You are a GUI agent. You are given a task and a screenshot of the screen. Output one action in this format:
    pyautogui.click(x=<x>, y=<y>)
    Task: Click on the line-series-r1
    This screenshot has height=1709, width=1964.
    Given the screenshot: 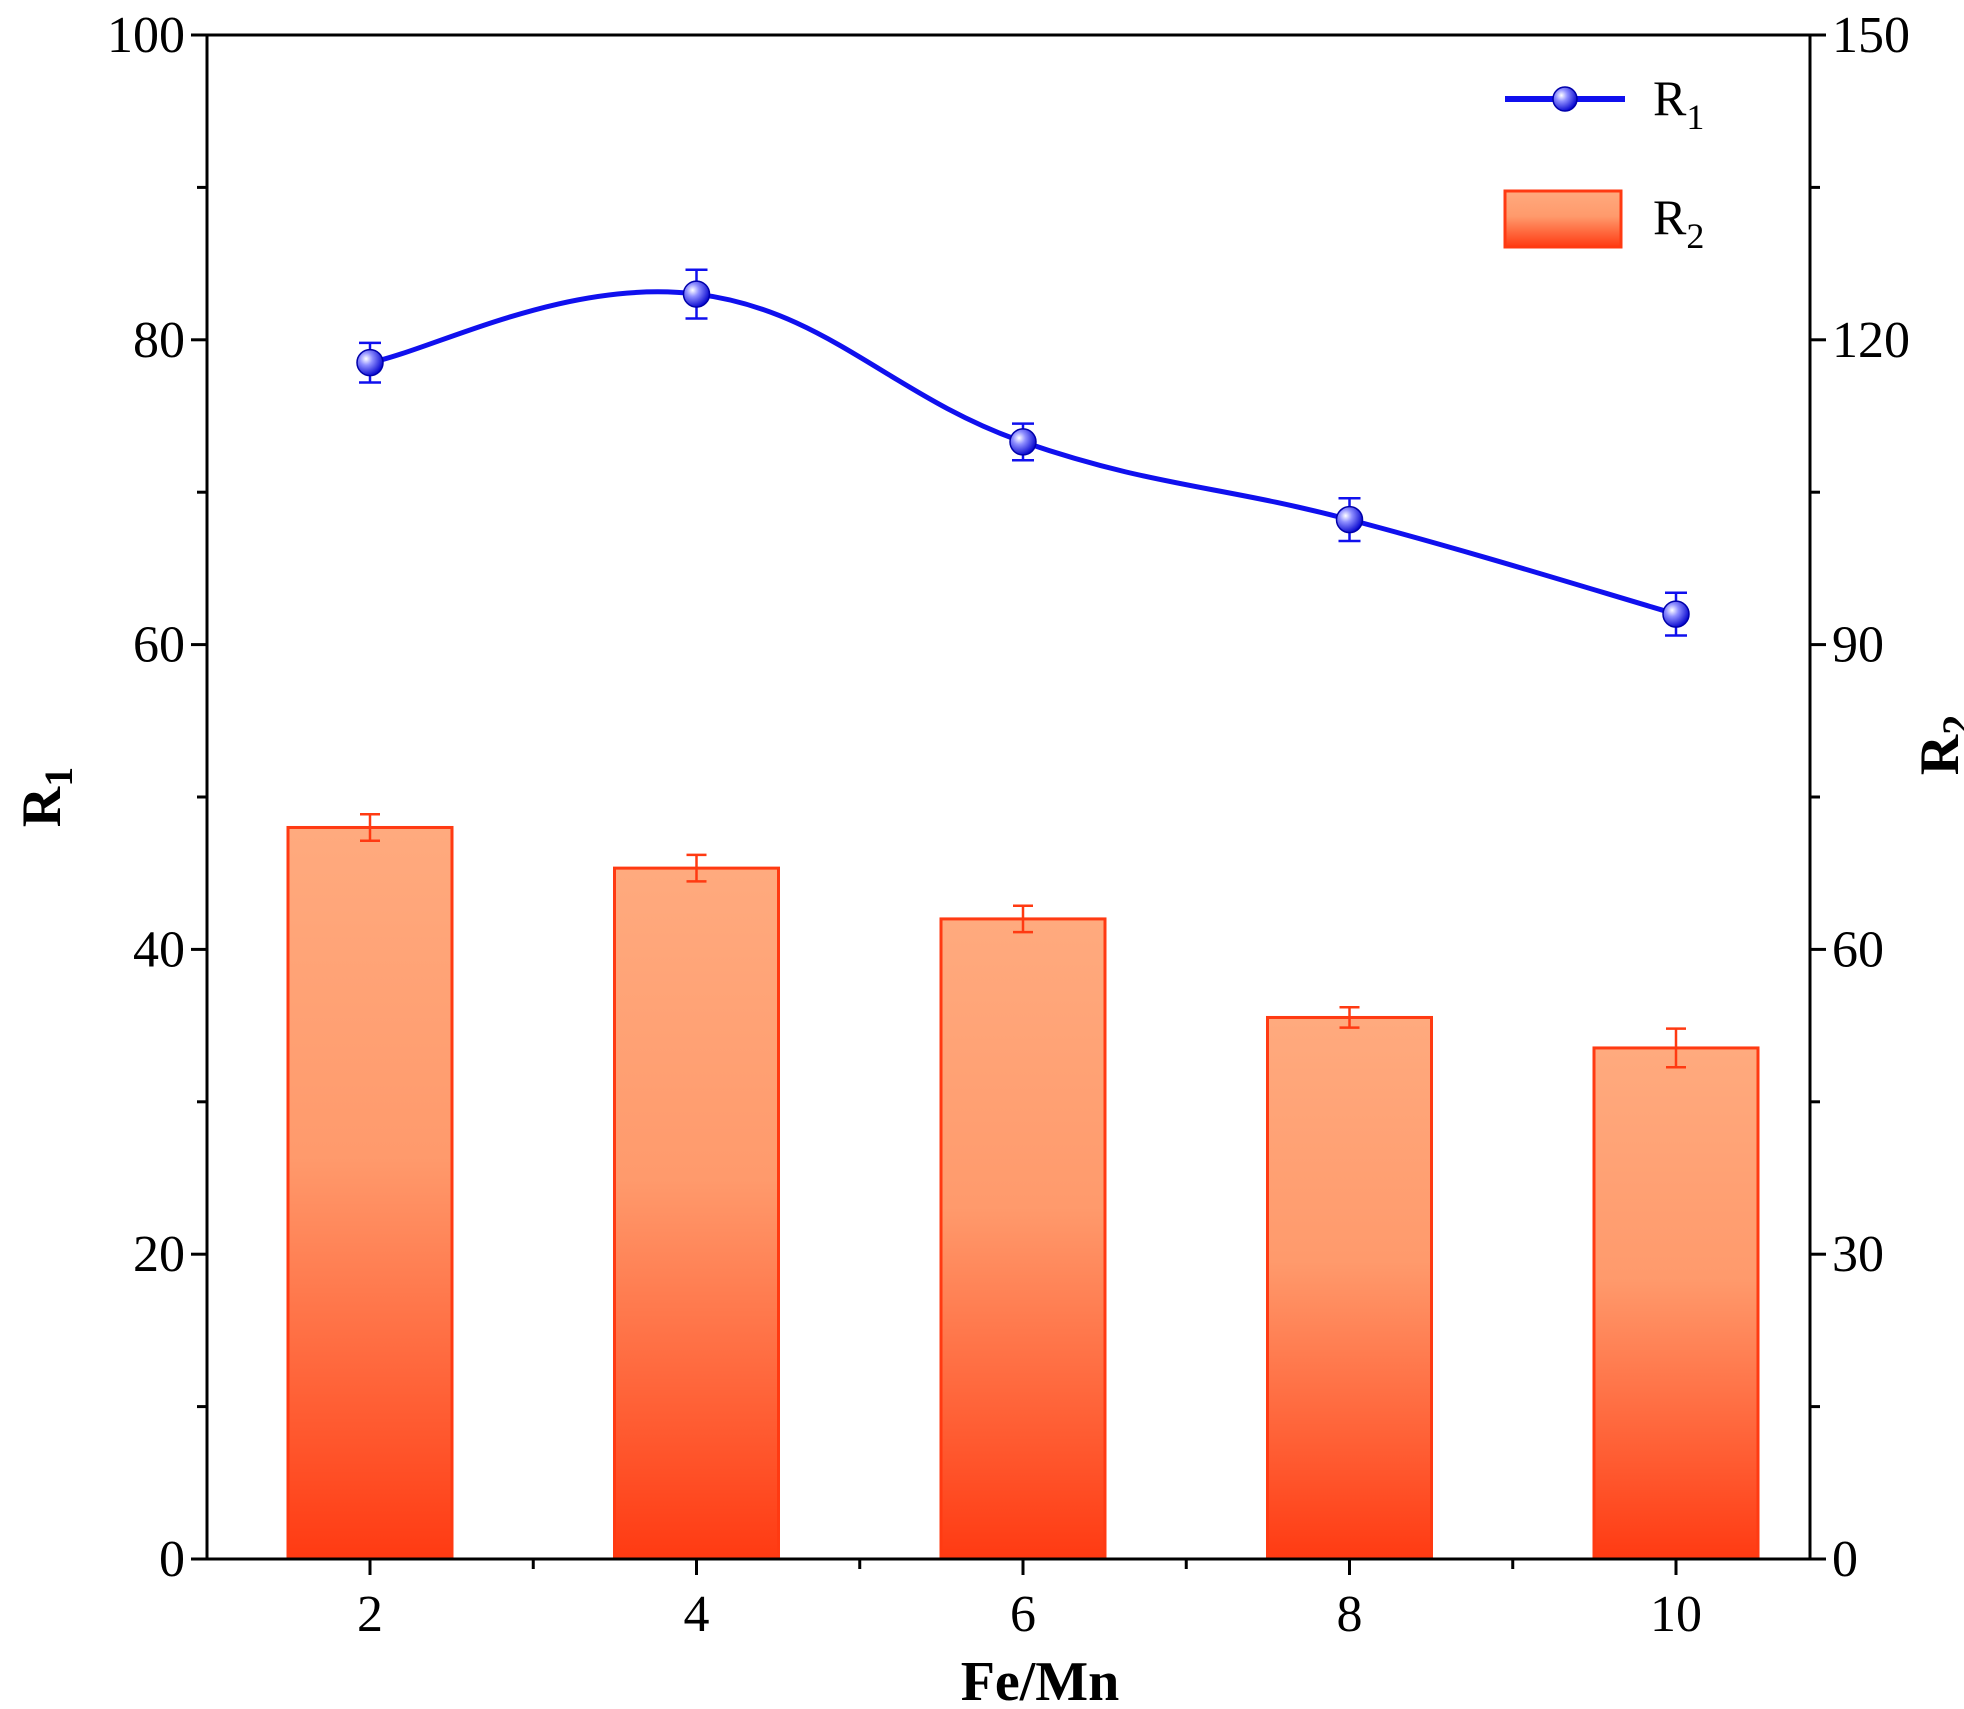 What is the action you would take?
    pyautogui.click(x=1023, y=452)
    